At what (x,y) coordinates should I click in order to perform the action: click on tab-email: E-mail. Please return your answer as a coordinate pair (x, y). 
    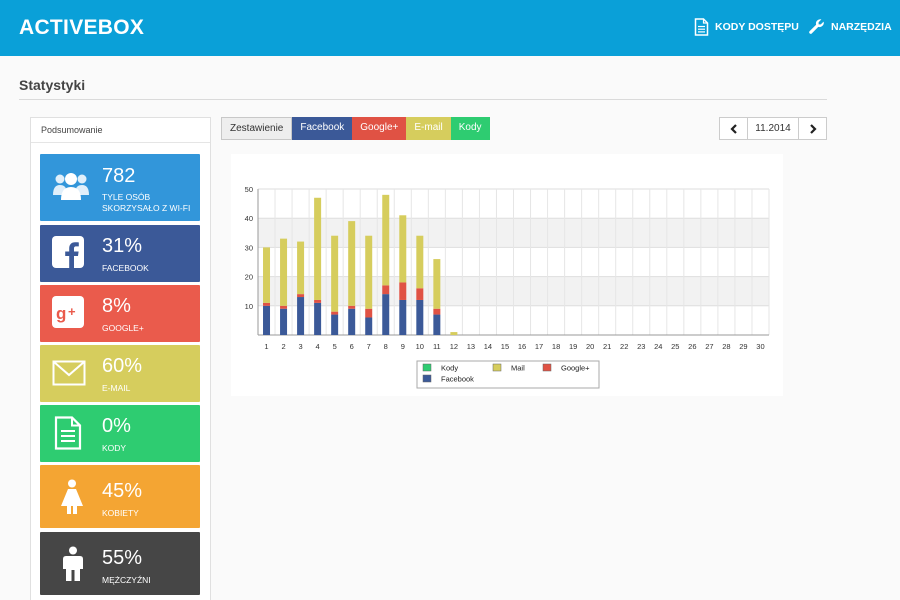
    Looking at the image, I should click on (428, 128).